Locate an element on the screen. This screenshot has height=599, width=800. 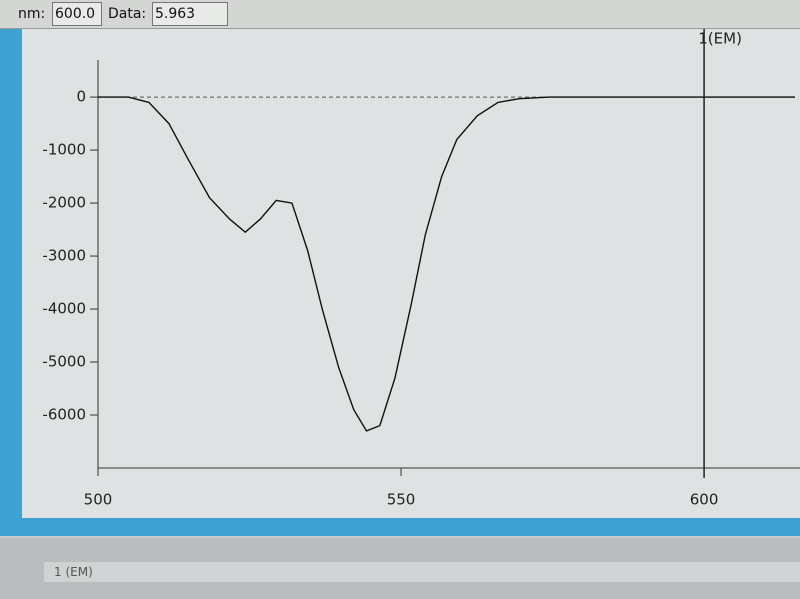
nm-label: nm: is located at coordinates (32, 14).